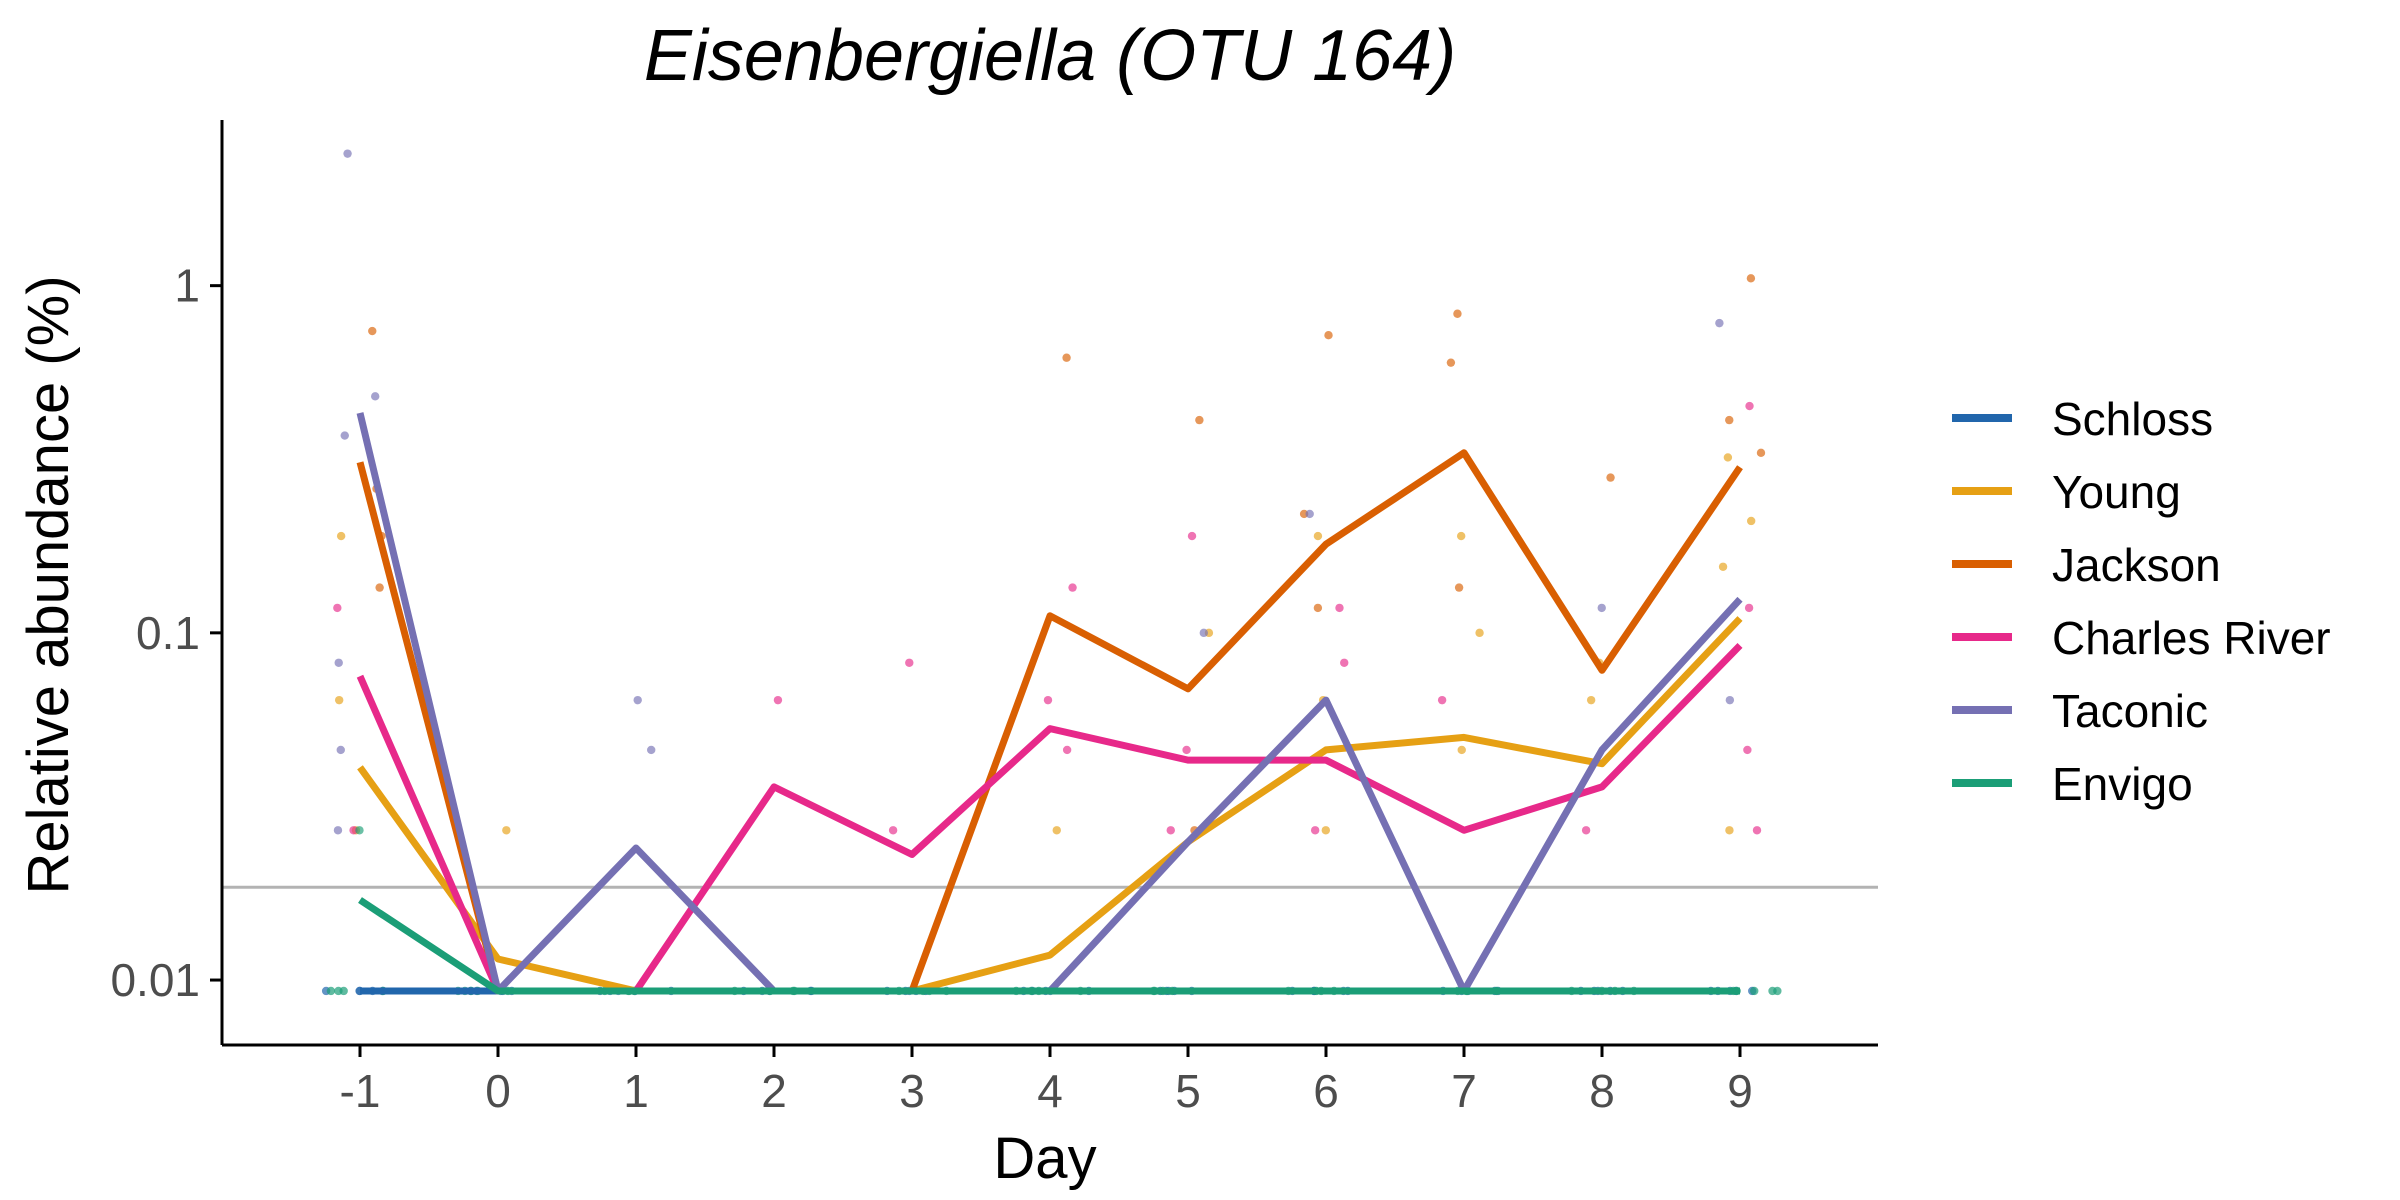 Image resolution: width=2400 pixels, height=1200 pixels. What do you see at coordinates (48, 584) in the screenshot?
I see `y-axis-title: Relative abundance (%)` at bounding box center [48, 584].